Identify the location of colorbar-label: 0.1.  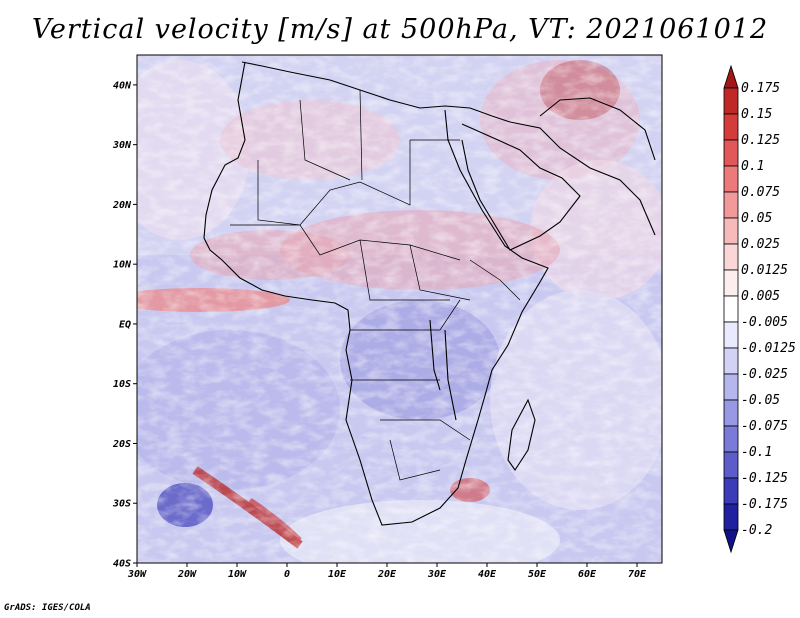
(752, 166).